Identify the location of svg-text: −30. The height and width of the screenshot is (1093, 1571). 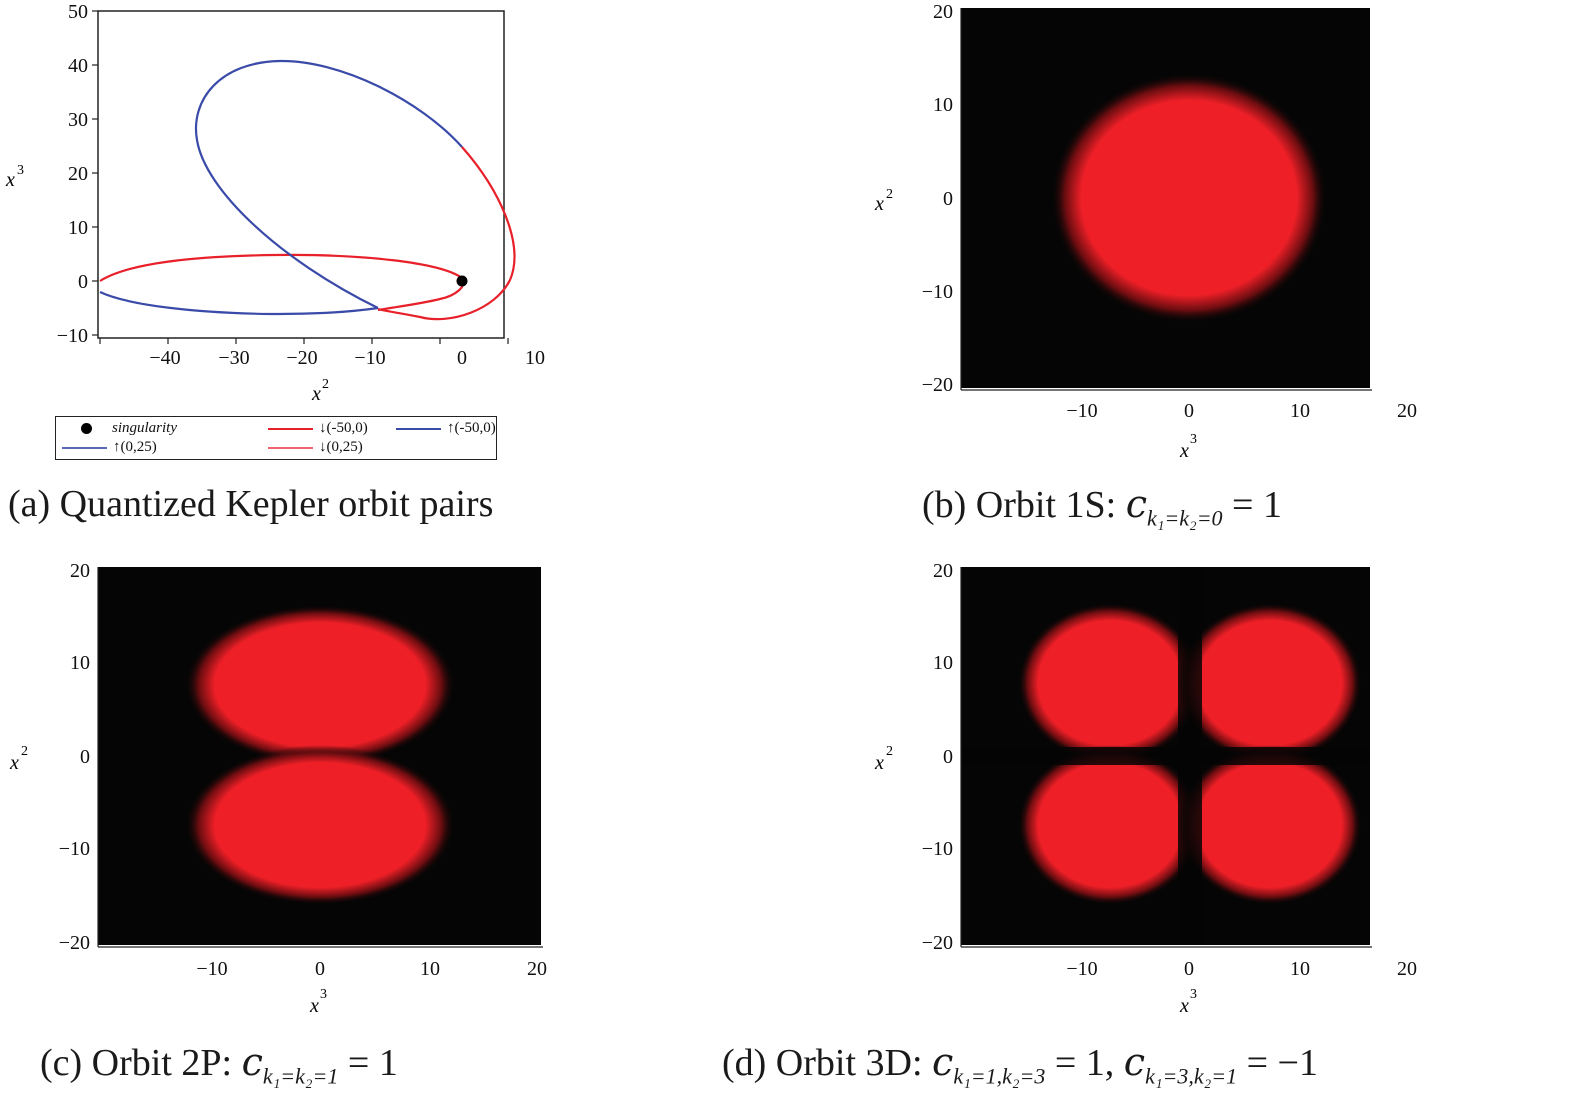
(233, 358).